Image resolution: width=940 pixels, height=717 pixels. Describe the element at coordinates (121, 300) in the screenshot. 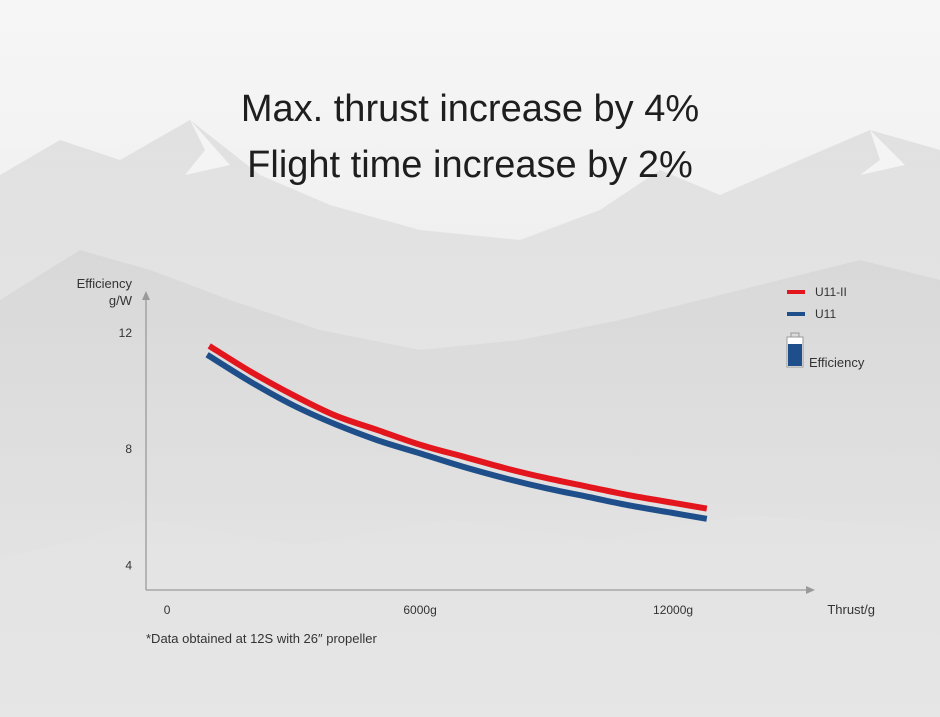

I see `y-axis-label-line2: g/W` at that location.